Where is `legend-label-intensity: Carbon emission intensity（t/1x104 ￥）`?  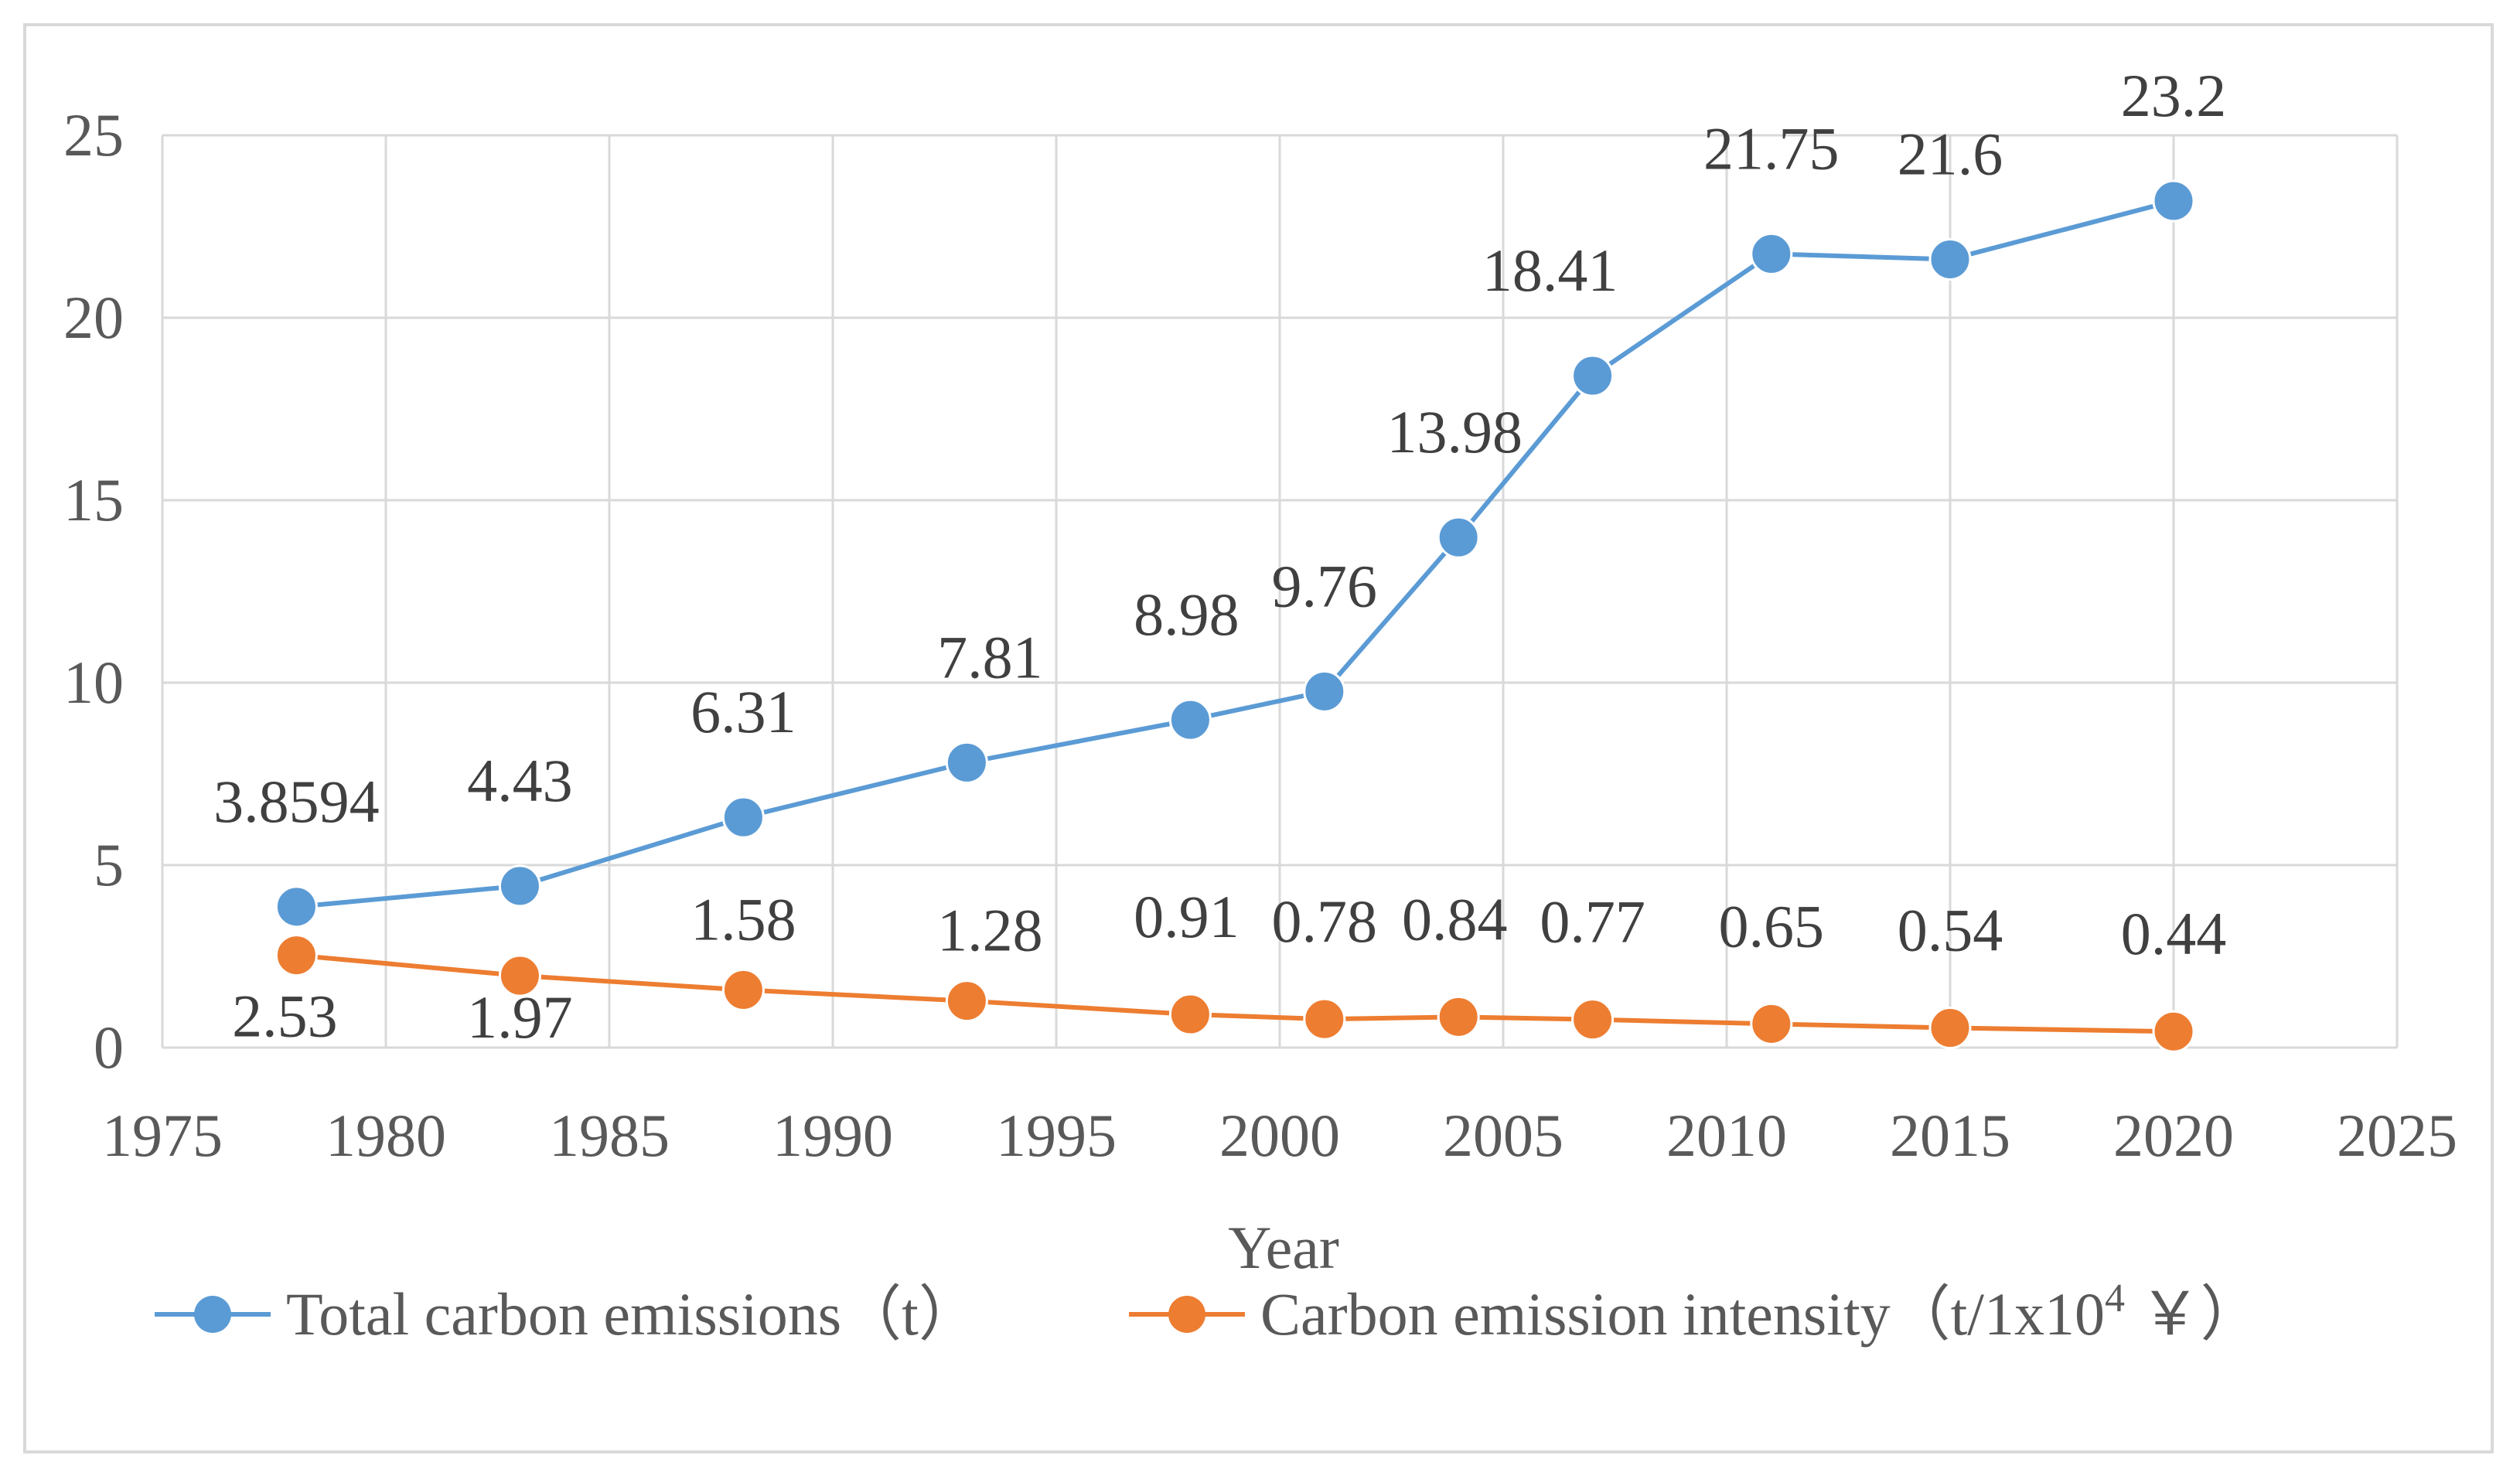 legend-label-intensity: Carbon emission intensity（t/1x104 ￥） is located at coordinates (1760, 1312).